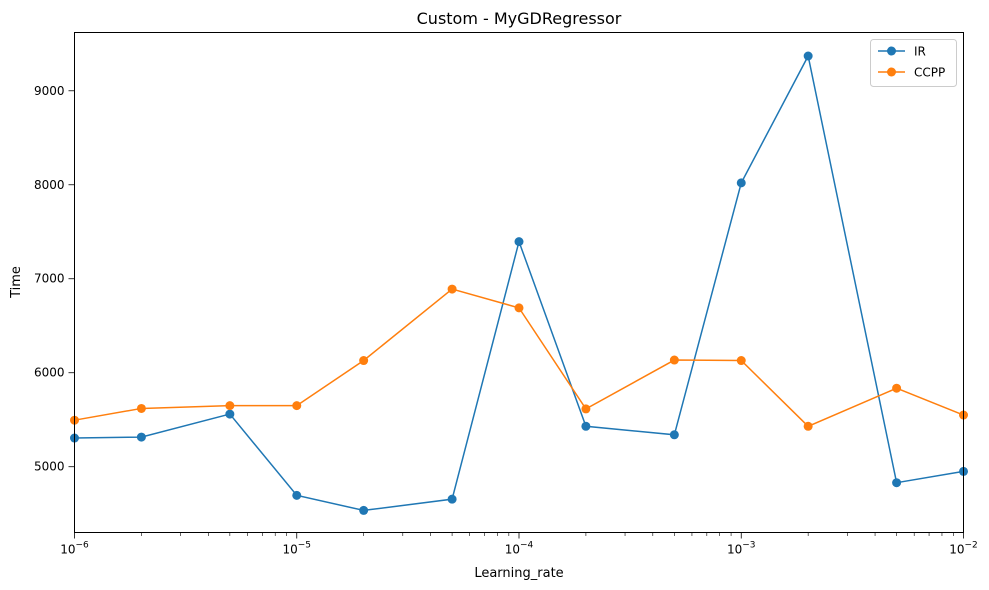 The image size is (989, 590). What do you see at coordinates (920, 52) in the screenshot?
I see `legend-label-ir: IR` at bounding box center [920, 52].